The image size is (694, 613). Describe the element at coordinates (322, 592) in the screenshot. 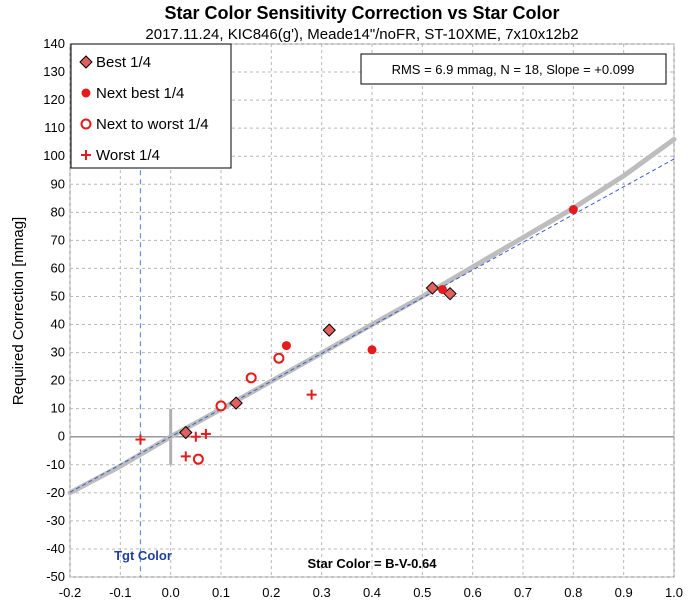

I see `x-tick-label: 0.3` at that location.